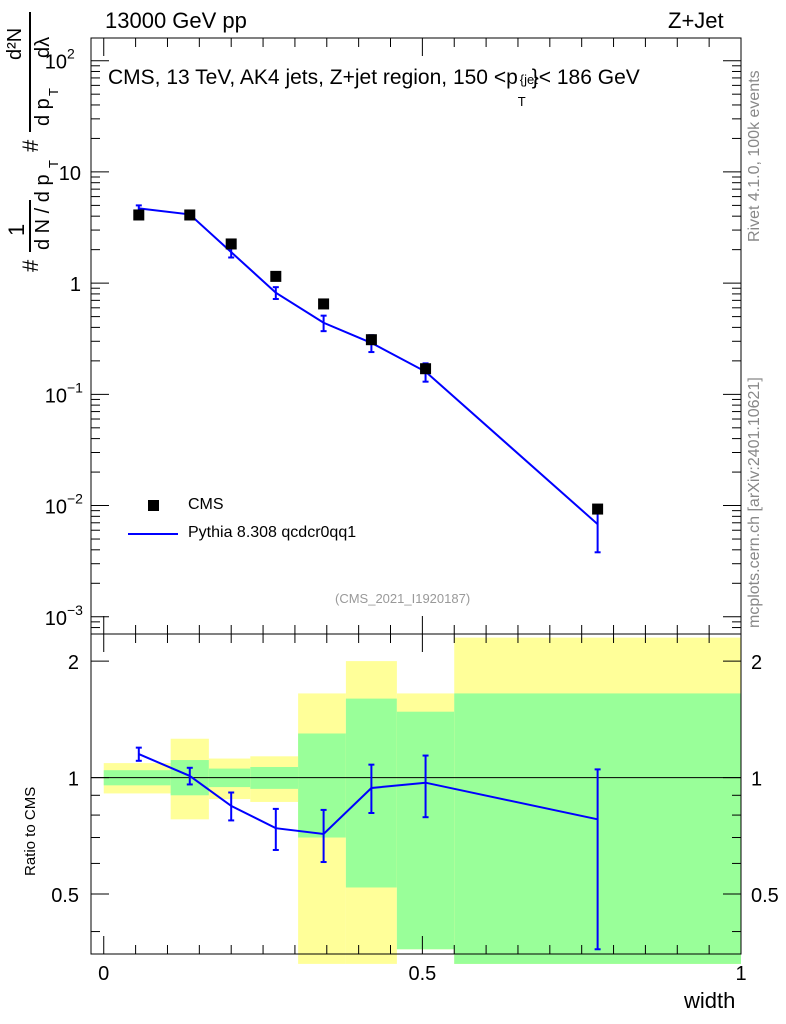 Image resolution: width=786 pixels, height=1024 pixels. I want to click on ratio-ytick-label-right: 0.5, so click(765, 896).